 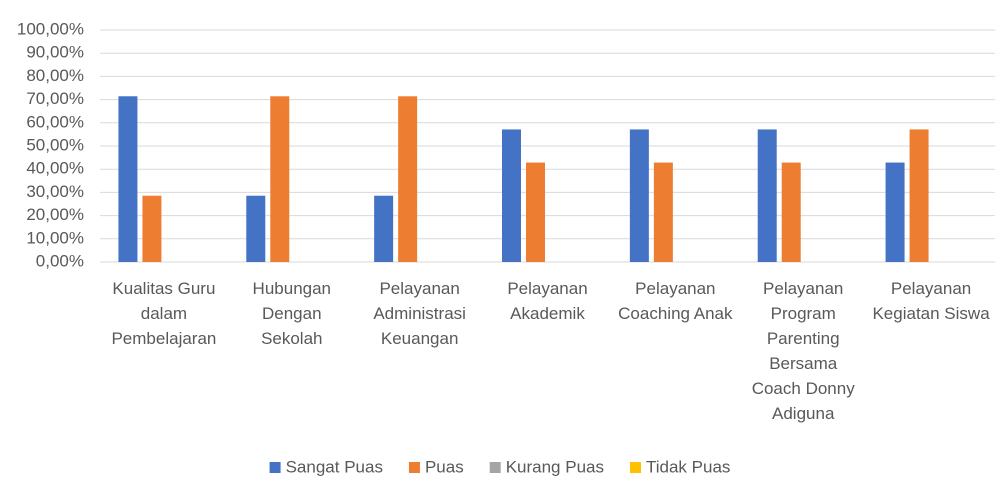 I want to click on y-tick-label: 90,00%, so click(x=55, y=52).